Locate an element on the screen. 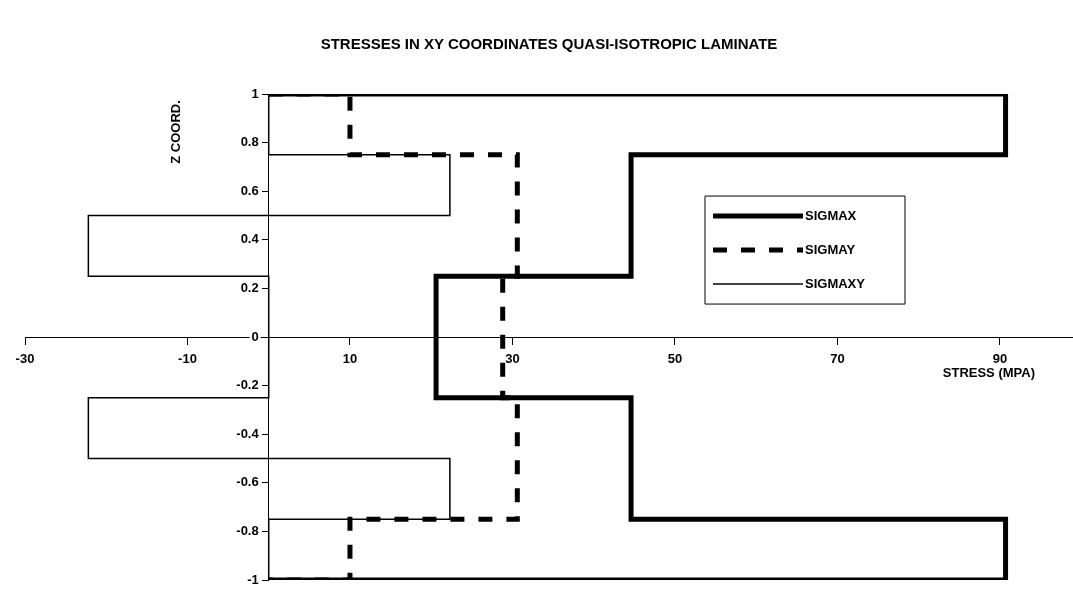 This screenshot has height=590, width=1073. text: SIGMAX is located at coordinates (831, 215).